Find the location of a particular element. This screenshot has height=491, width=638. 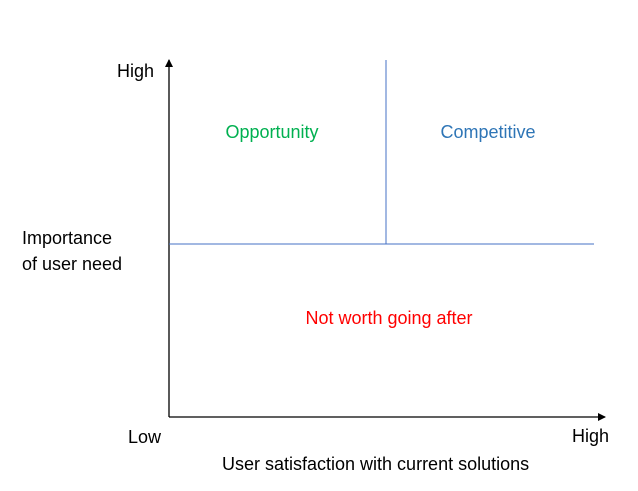

y-axis-title-line-2: of user need is located at coordinates (72, 264).